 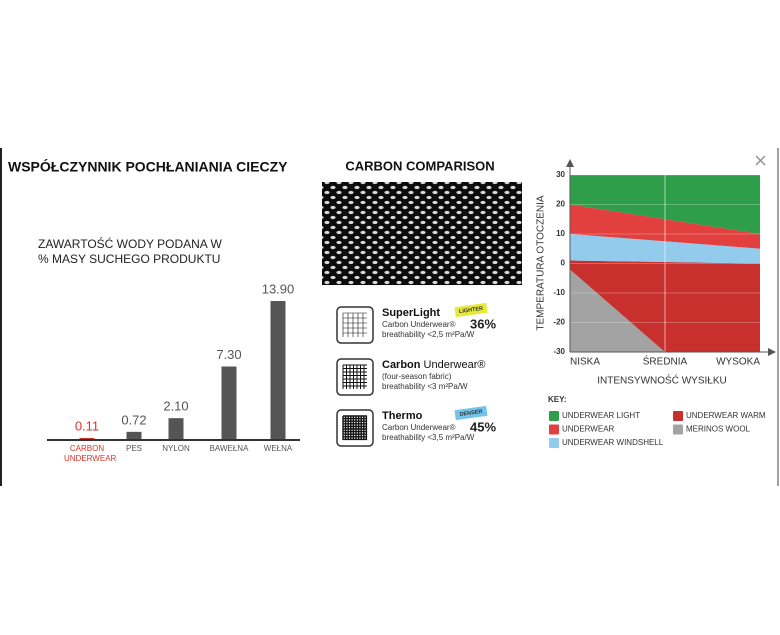 What do you see at coordinates (560, 204) in the screenshot?
I see `y-tick-label: 20` at bounding box center [560, 204].